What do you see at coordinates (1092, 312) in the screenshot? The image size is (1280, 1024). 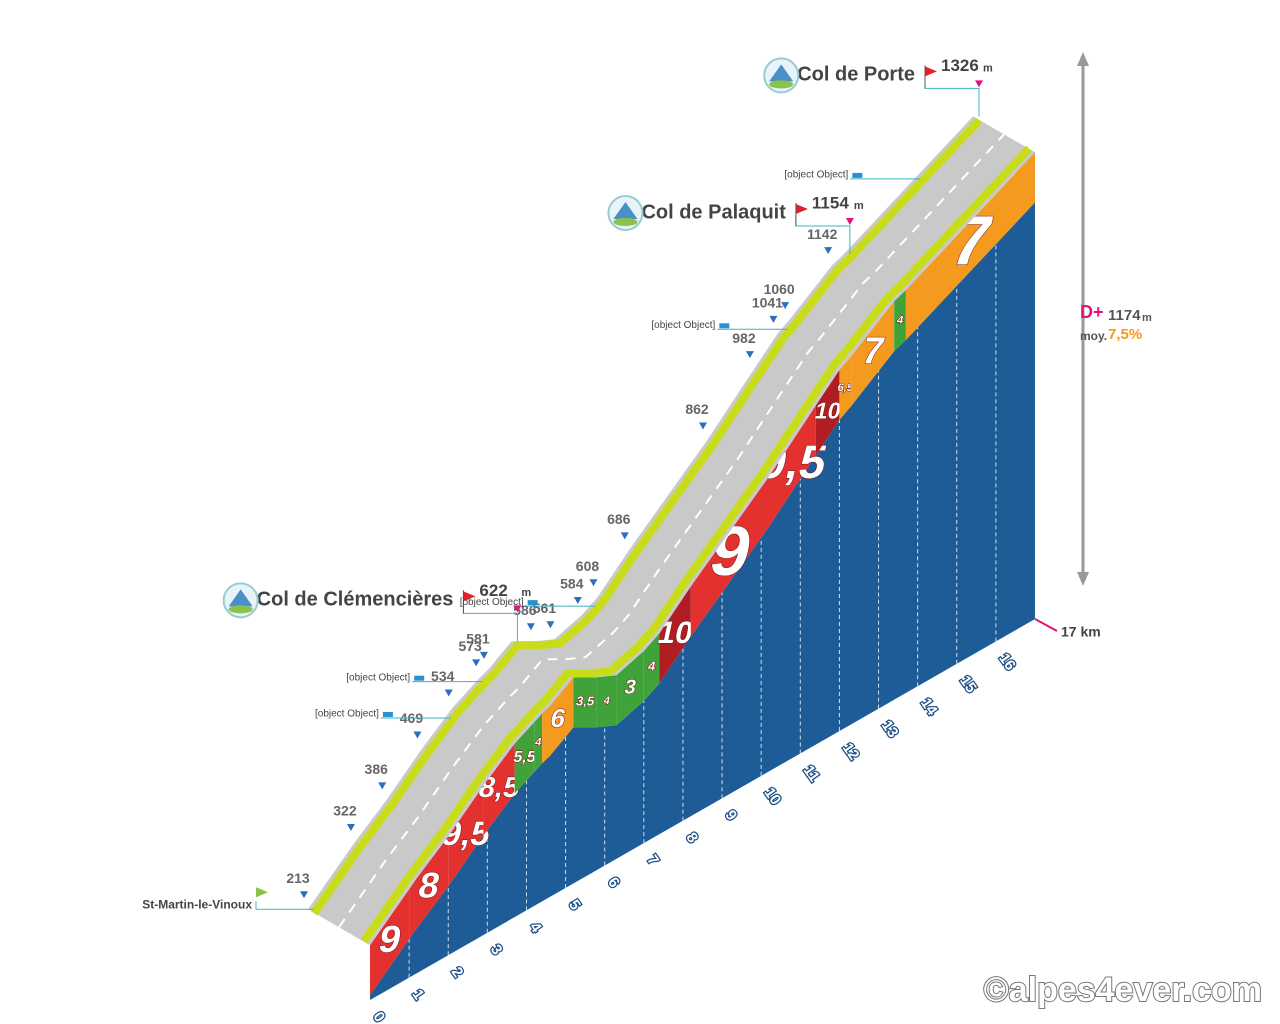 I see `gain-label: D+` at bounding box center [1092, 312].